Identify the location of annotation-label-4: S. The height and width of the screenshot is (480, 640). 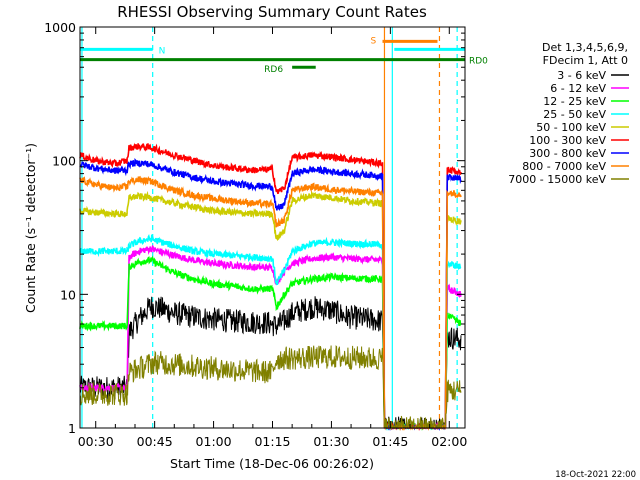
(374, 41).